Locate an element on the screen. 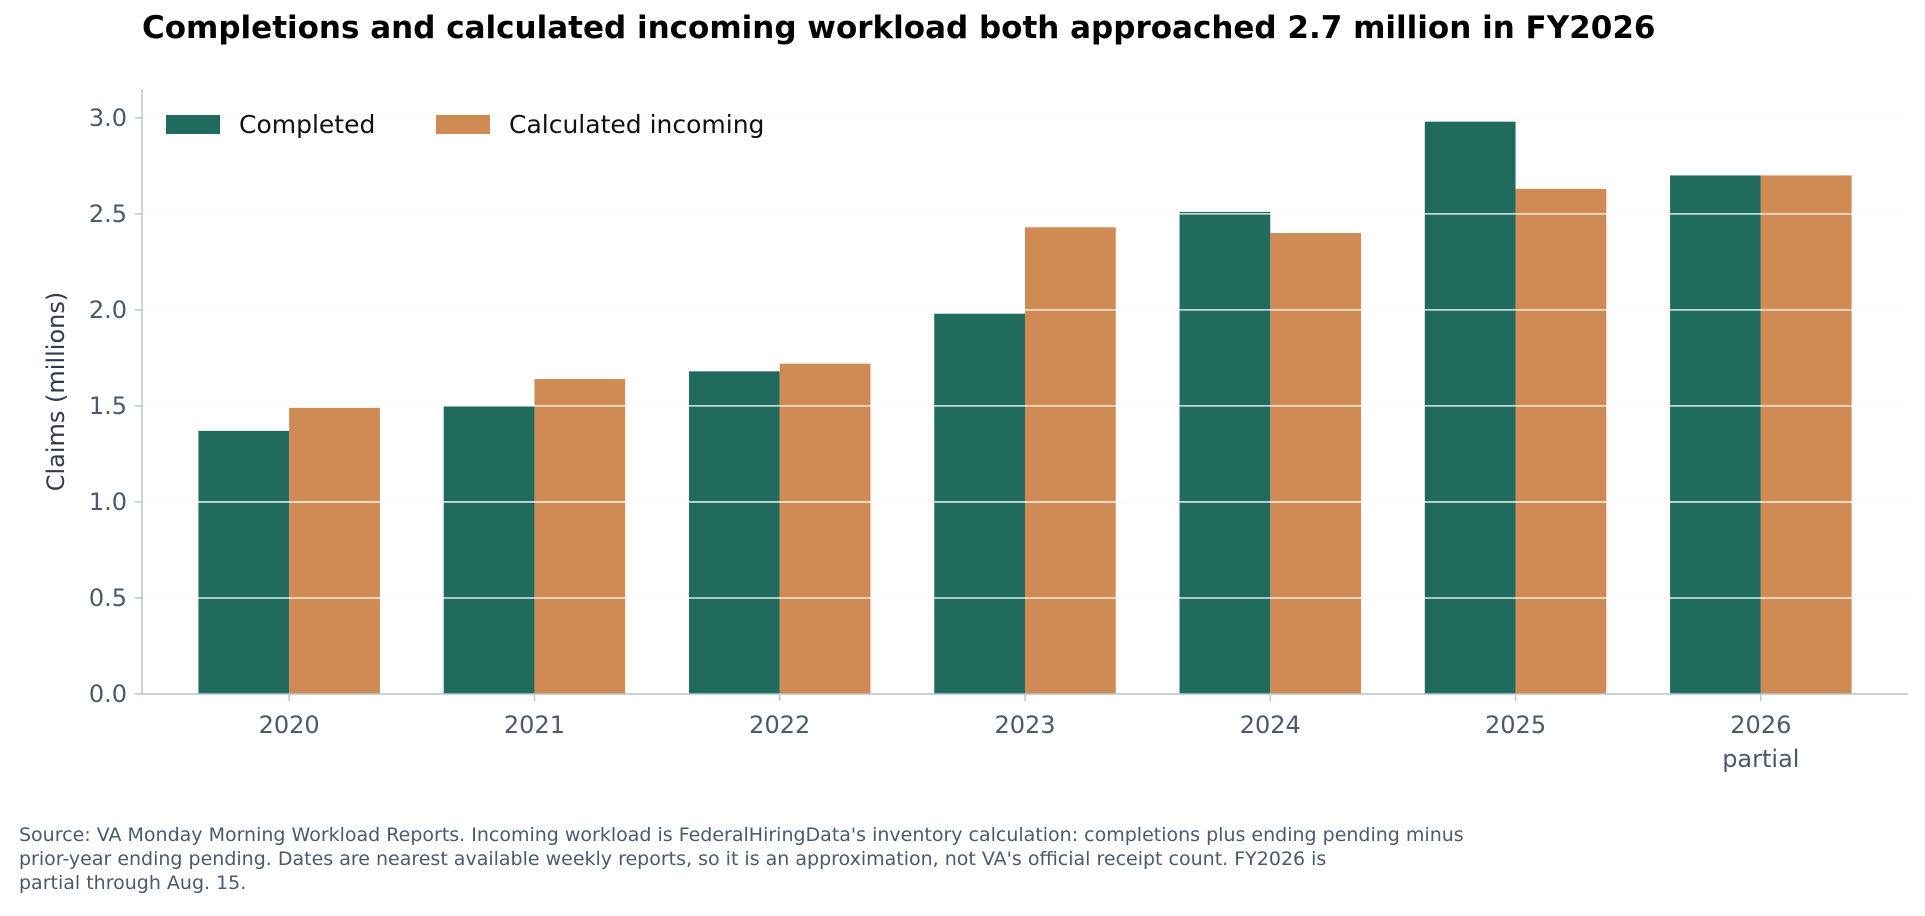 The width and height of the screenshot is (1925, 916). y-tick-label: 0.0 is located at coordinates (108, 694).